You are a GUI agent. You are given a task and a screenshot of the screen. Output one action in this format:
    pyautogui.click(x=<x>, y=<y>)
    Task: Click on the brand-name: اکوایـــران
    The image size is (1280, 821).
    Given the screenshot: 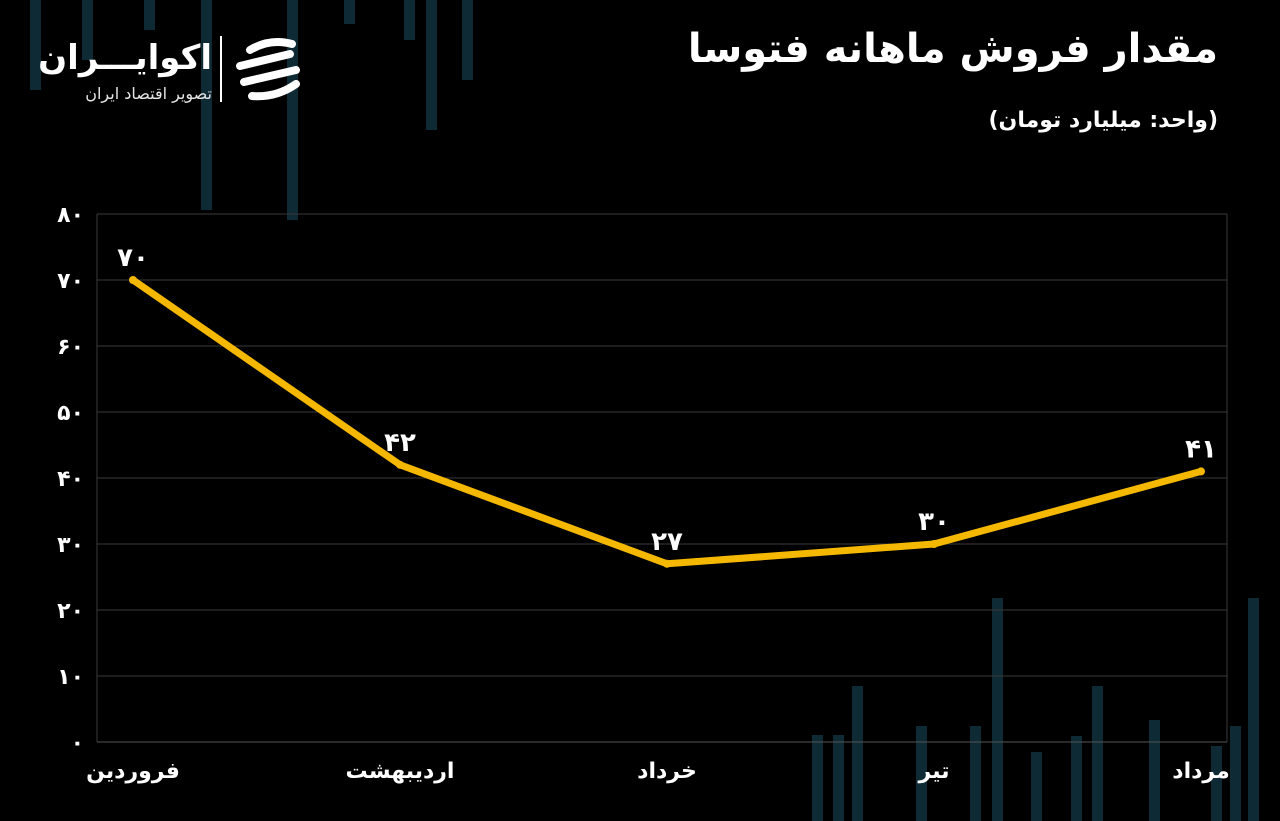 What is the action you would take?
    pyautogui.click(x=125, y=58)
    